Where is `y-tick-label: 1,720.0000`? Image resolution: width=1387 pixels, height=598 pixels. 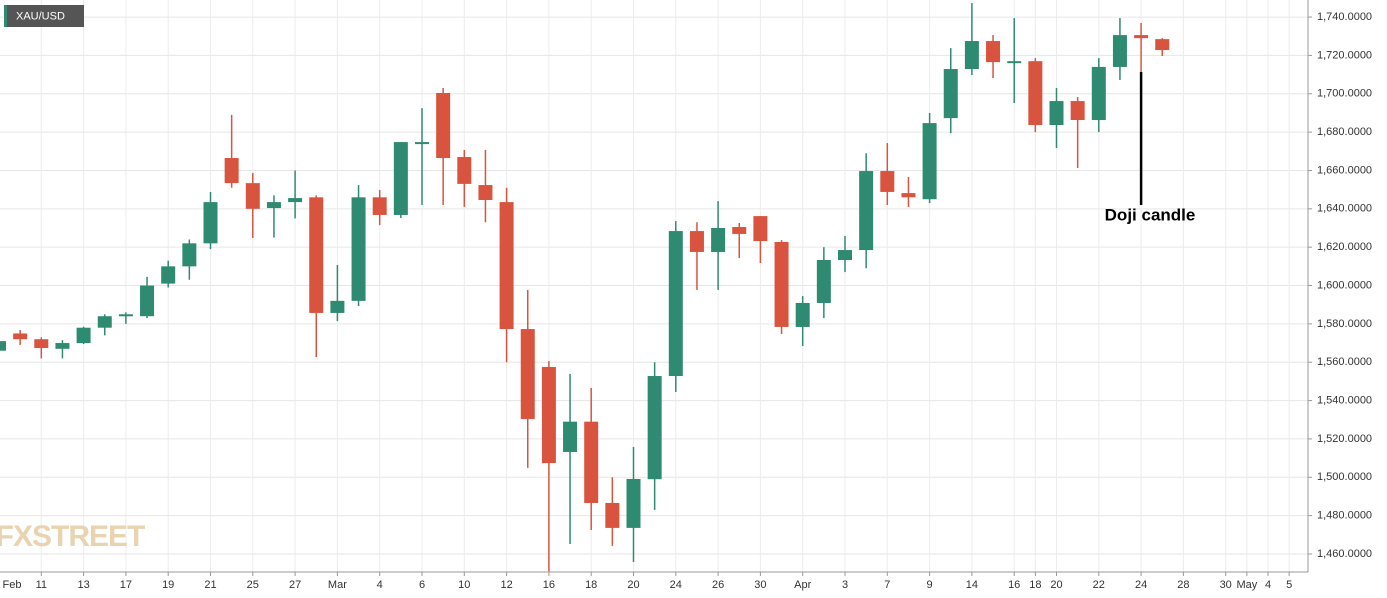 y-tick-label: 1,720.0000 is located at coordinates (1344, 55).